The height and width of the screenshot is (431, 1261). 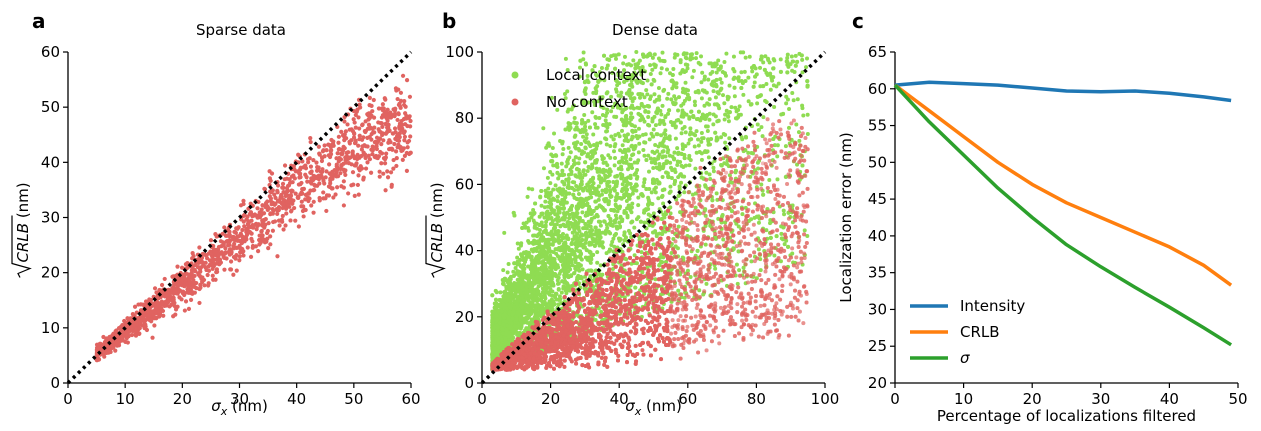 I want to click on x-axis-label: σx (nm), so click(x=239, y=407).